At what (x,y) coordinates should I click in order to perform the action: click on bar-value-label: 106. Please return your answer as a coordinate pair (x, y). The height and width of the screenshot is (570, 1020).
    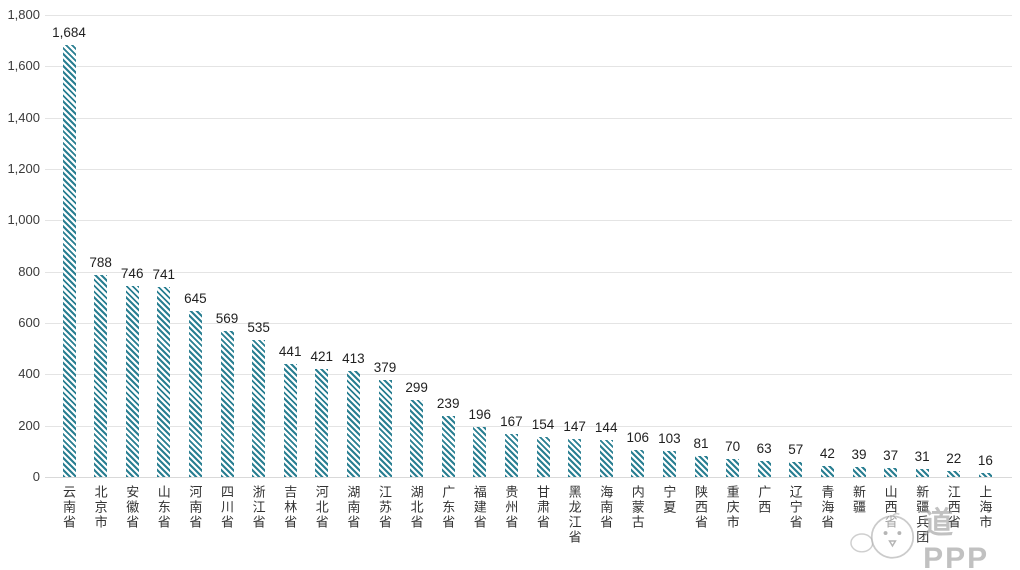
    Looking at the image, I should click on (638, 437).